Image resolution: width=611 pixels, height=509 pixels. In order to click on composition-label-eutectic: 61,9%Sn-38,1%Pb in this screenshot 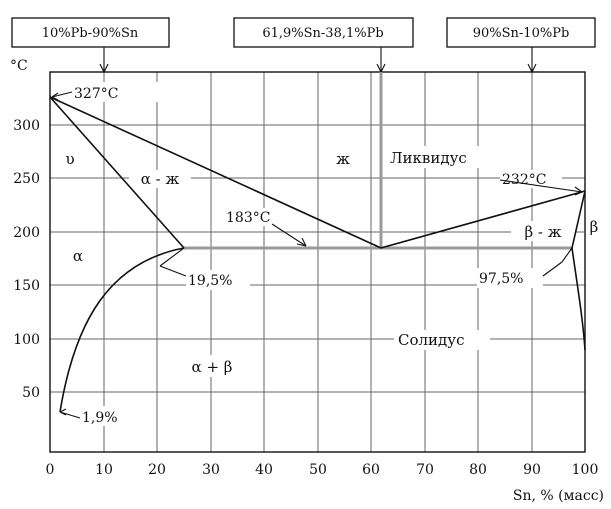, I will do `click(322, 33)`.